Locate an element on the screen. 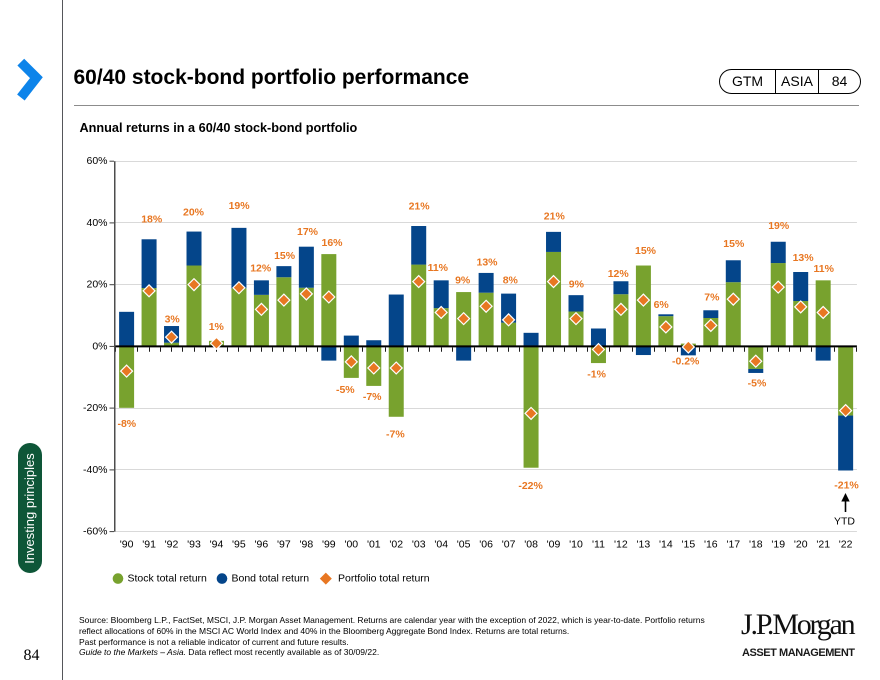 The width and height of the screenshot is (880, 680). svg-text: 3% is located at coordinates (173, 319).